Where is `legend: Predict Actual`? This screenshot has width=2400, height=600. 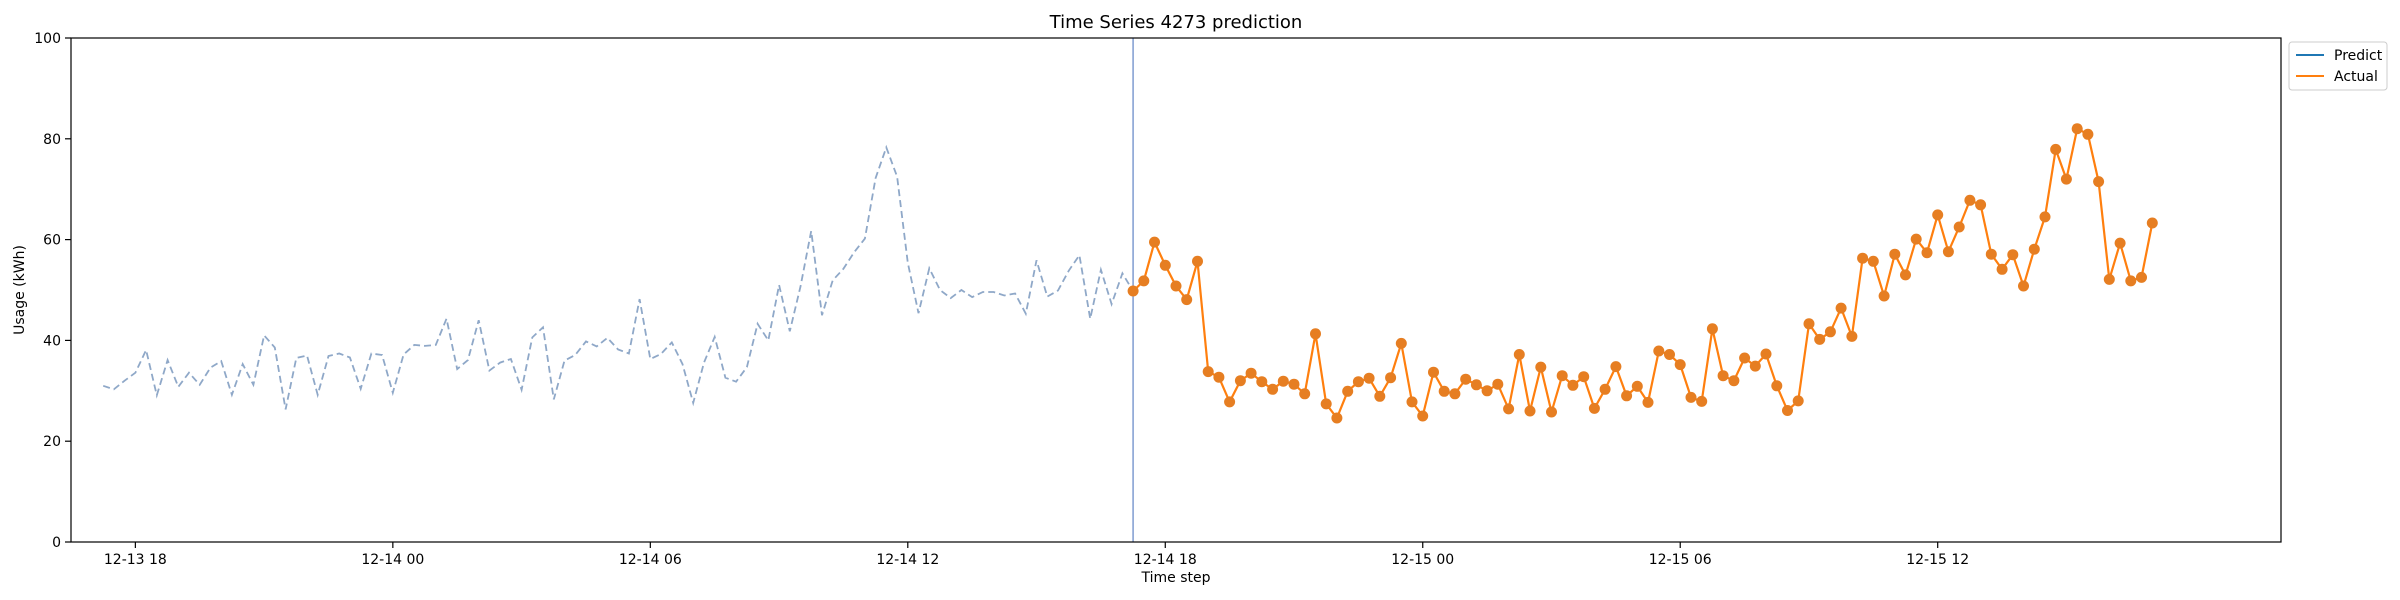
legend: Predict Actual is located at coordinates (2338, 66).